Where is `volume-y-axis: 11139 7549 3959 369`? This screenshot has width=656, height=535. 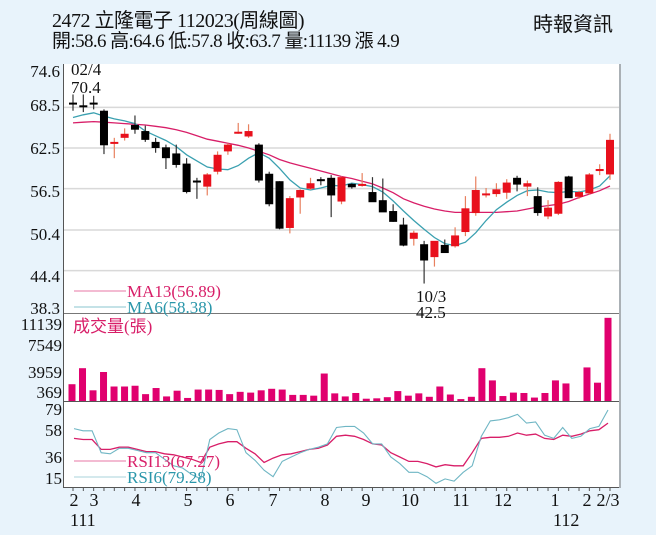 volume-y-axis: 11139 7549 3959 369 is located at coordinates (41, 358).